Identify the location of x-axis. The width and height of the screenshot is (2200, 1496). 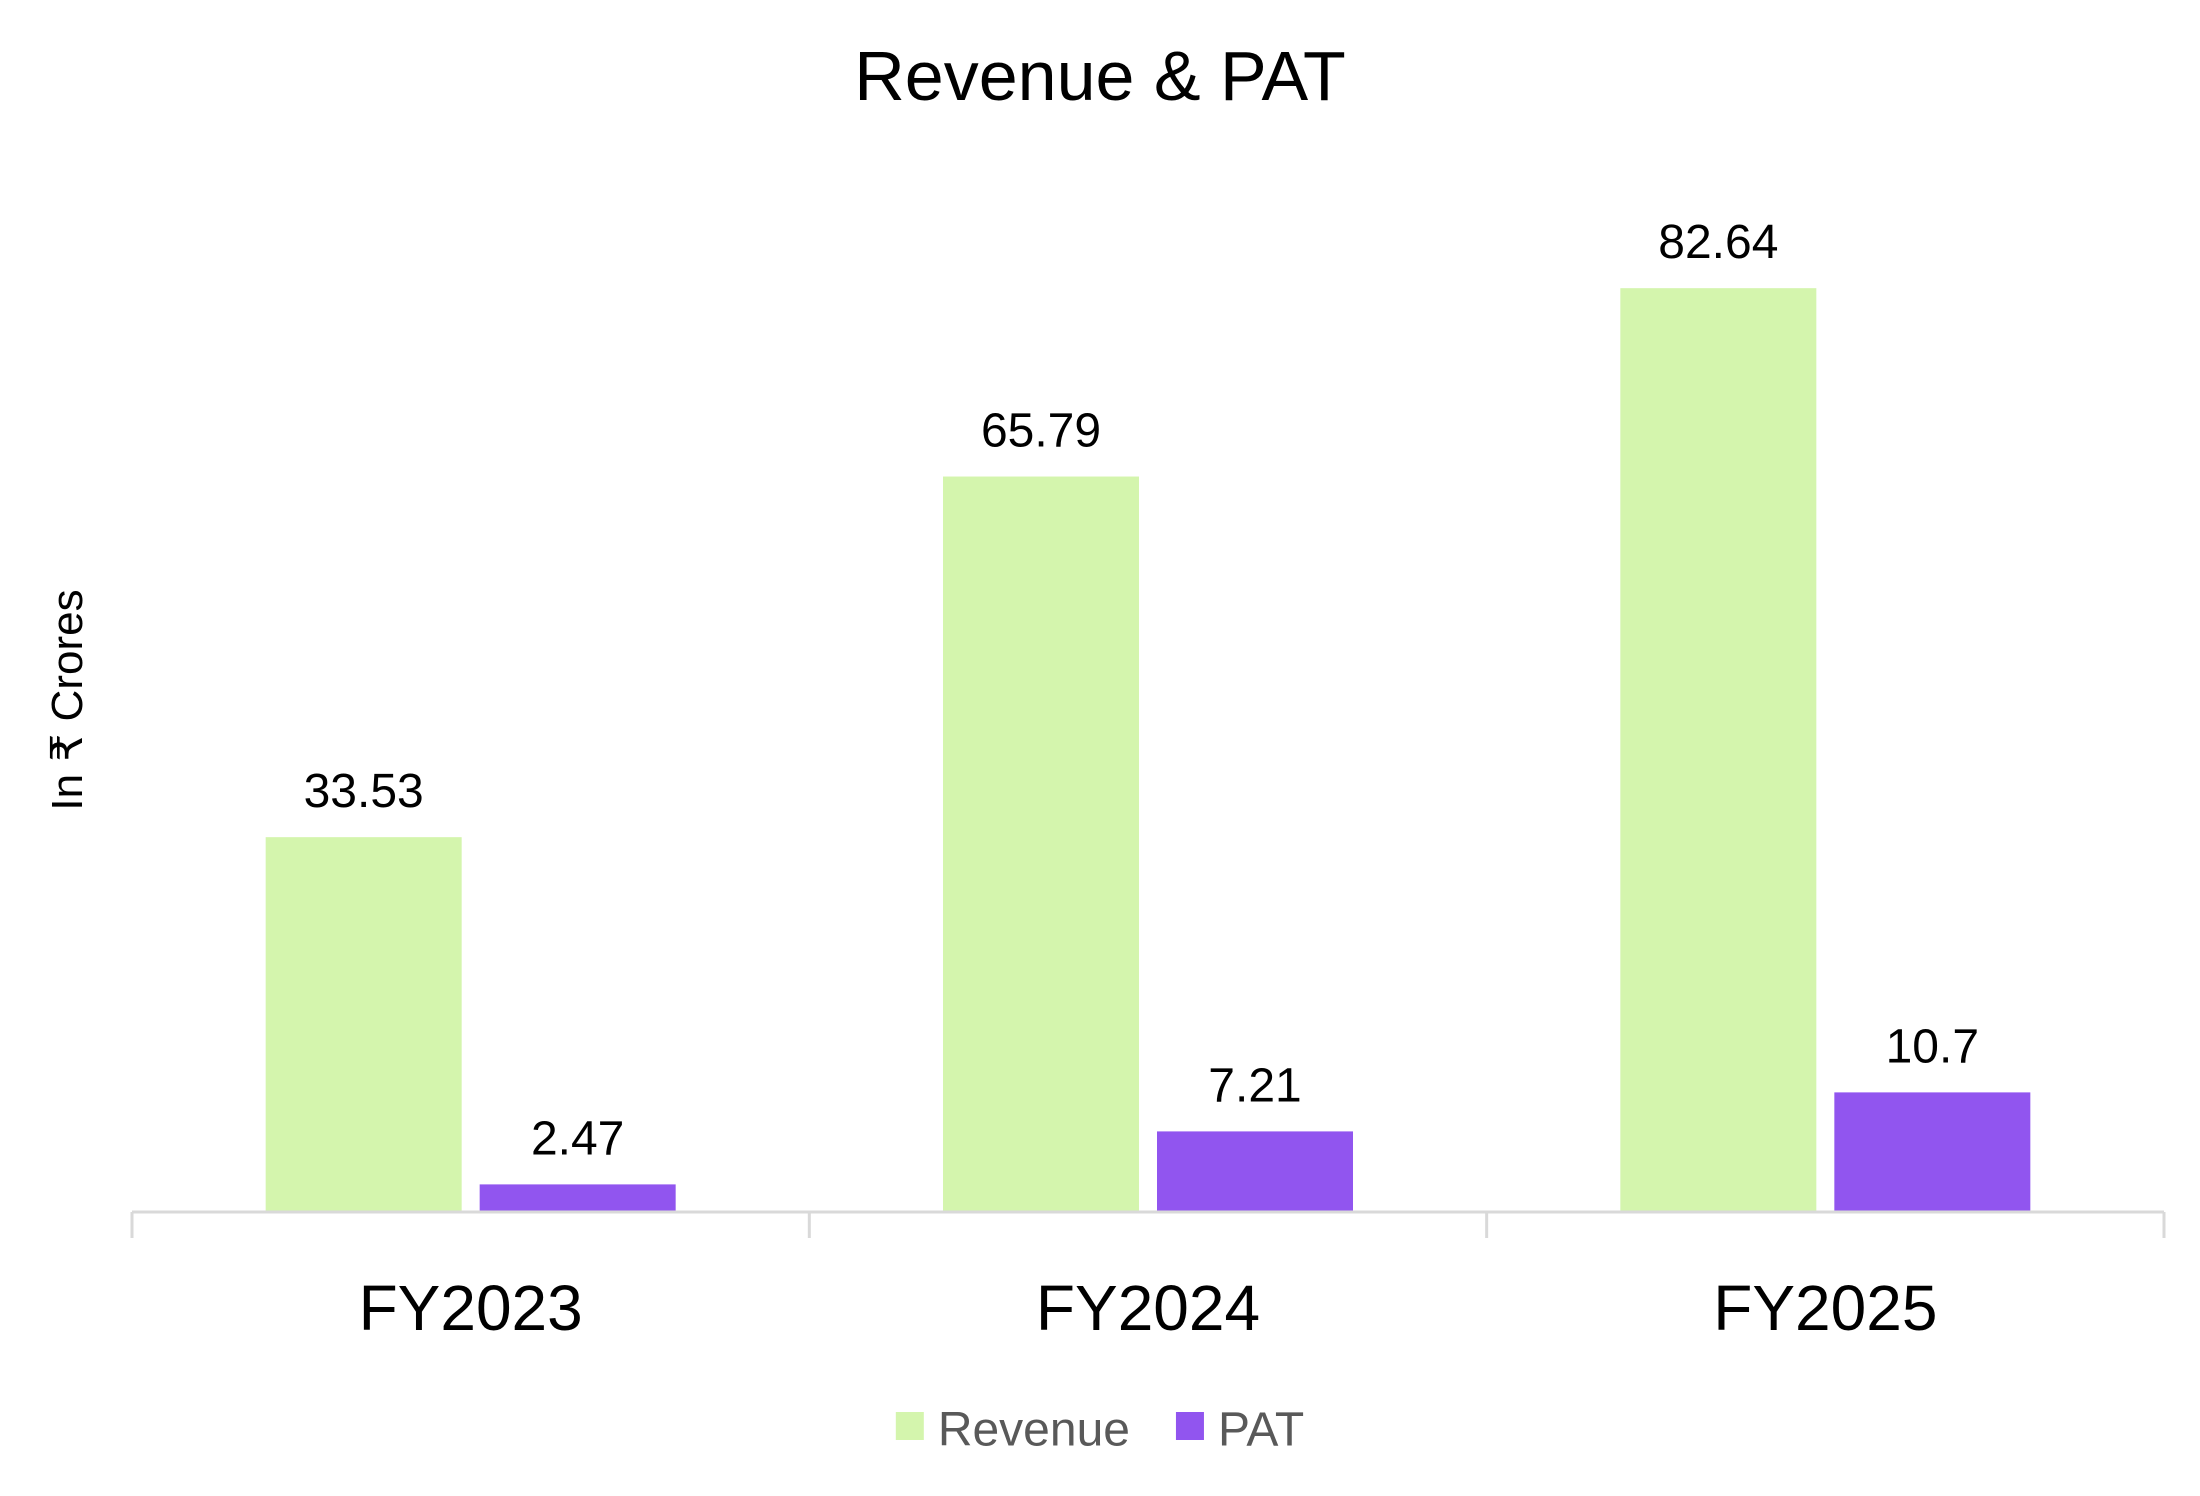
(1148, 1224).